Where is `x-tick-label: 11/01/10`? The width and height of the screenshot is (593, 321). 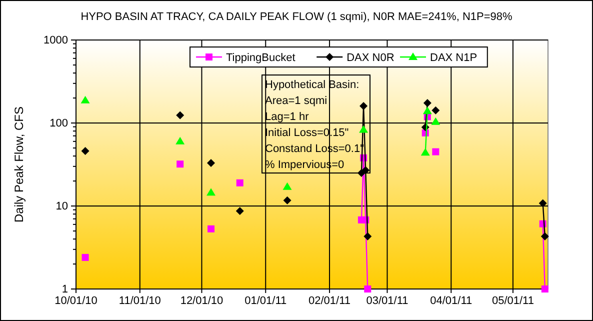
x-tick-label: 11/01/10 is located at coordinates (139, 300).